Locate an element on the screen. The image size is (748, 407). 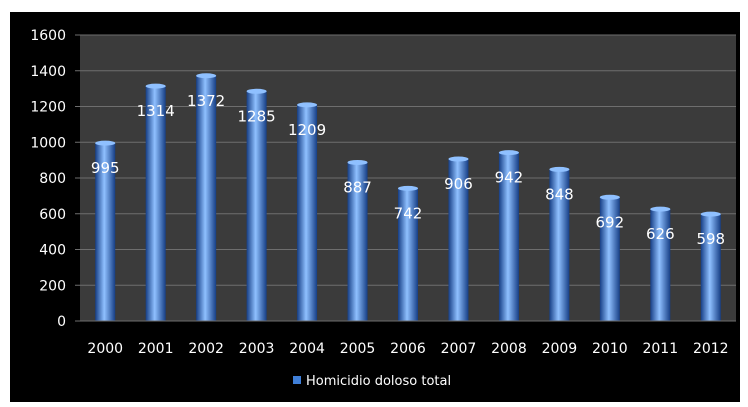
x-tick-label: 2009 is located at coordinates (560, 349).